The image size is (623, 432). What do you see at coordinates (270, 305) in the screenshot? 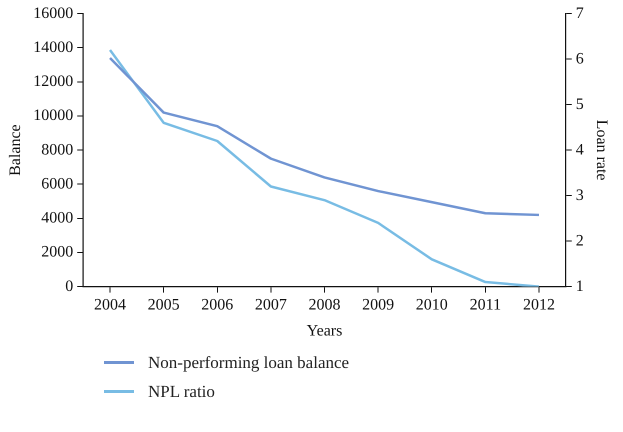
I see `x-tick-label: 2007` at bounding box center [270, 305].